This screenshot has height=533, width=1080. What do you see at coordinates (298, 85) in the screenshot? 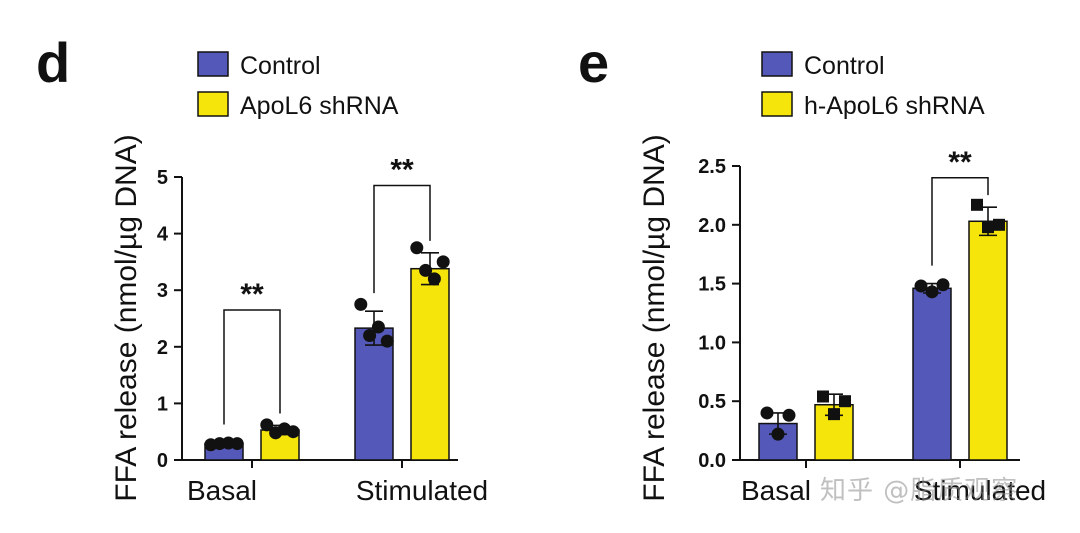
I see `legend-d: Control ApoL6 shRNA` at bounding box center [298, 85].